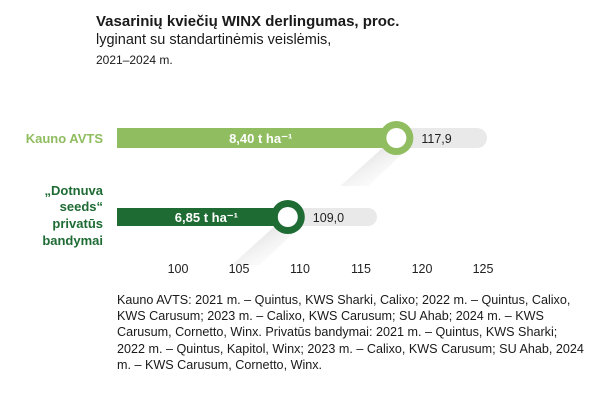 This screenshot has width=606, height=420. What do you see at coordinates (178, 269) in the screenshot?
I see `x-tick-label: 100` at bounding box center [178, 269].